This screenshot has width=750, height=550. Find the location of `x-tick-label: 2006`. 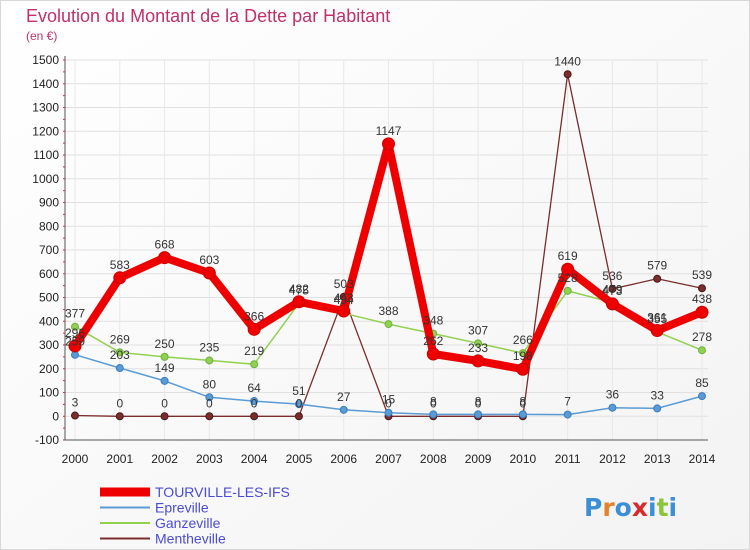

x-tick-label: 2006 is located at coordinates (343, 459).